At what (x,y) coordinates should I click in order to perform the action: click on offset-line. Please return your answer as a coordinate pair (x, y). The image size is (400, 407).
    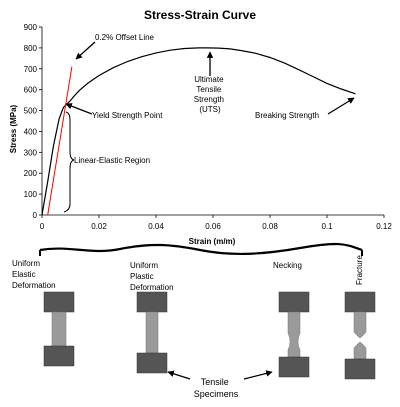
    Looking at the image, I should click on (60, 141).